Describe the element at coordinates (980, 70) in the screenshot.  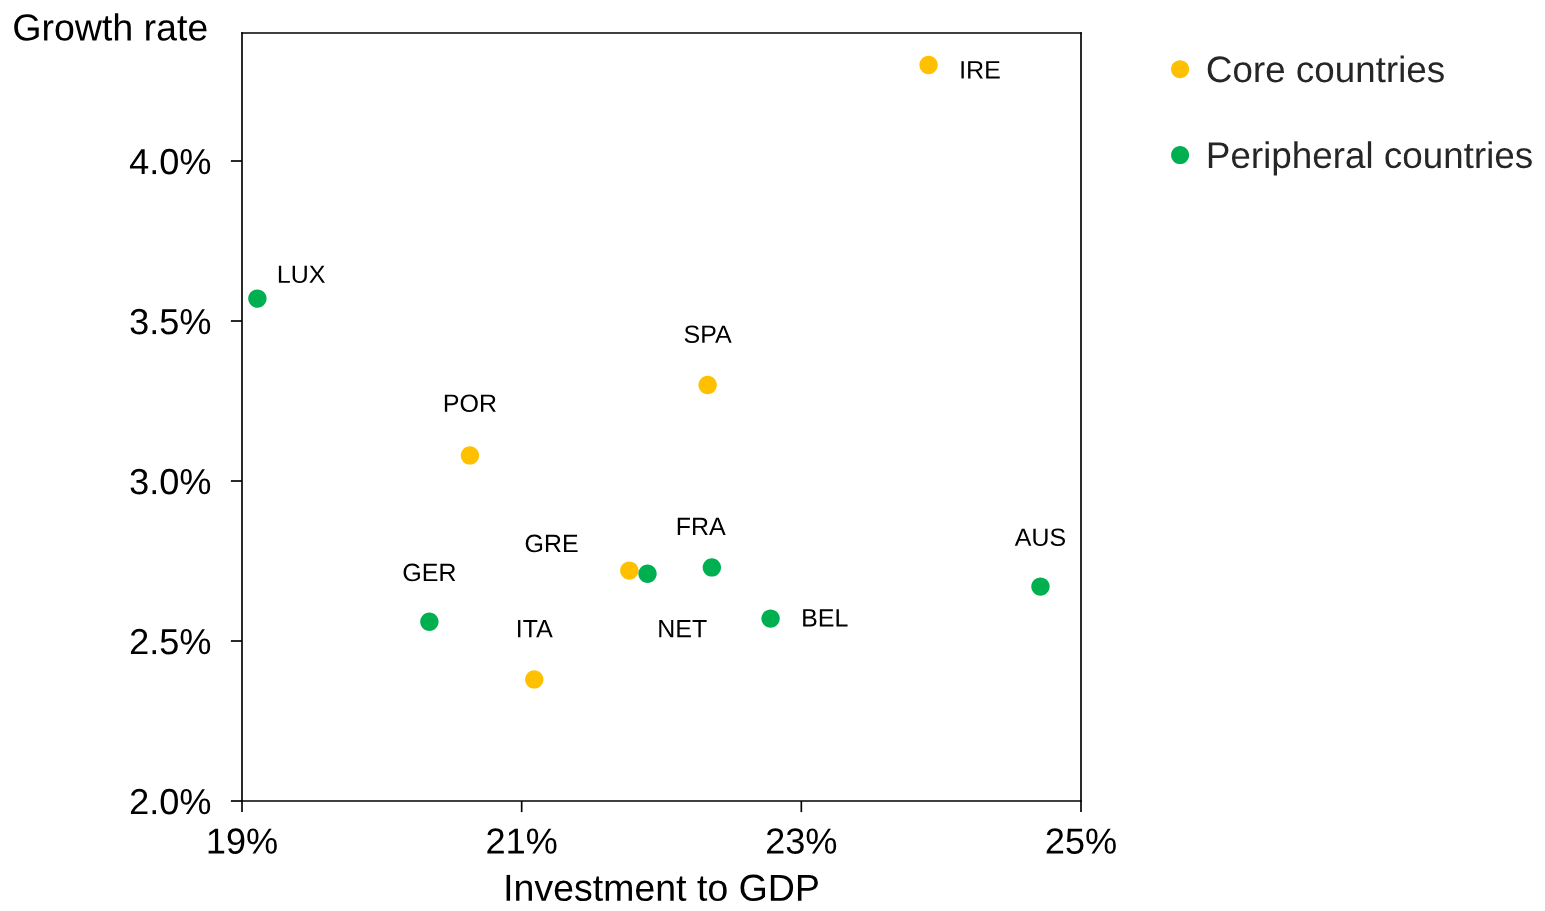
I see `annotation: IRE` at that location.